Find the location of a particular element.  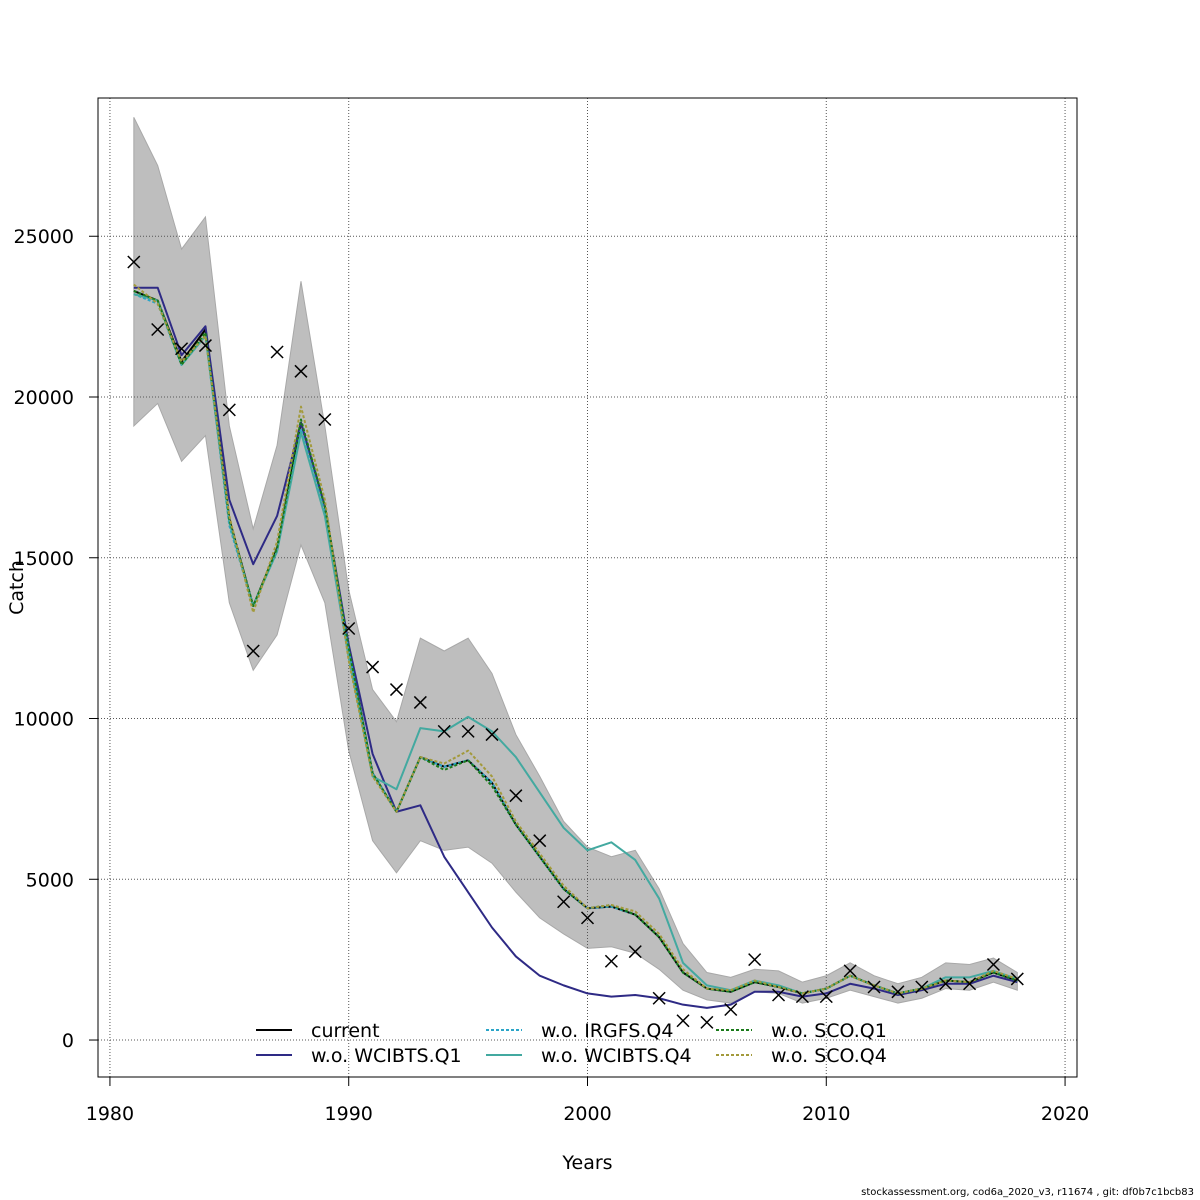

legend-item: w.o. SCO.Q1 is located at coordinates (801, 1031).